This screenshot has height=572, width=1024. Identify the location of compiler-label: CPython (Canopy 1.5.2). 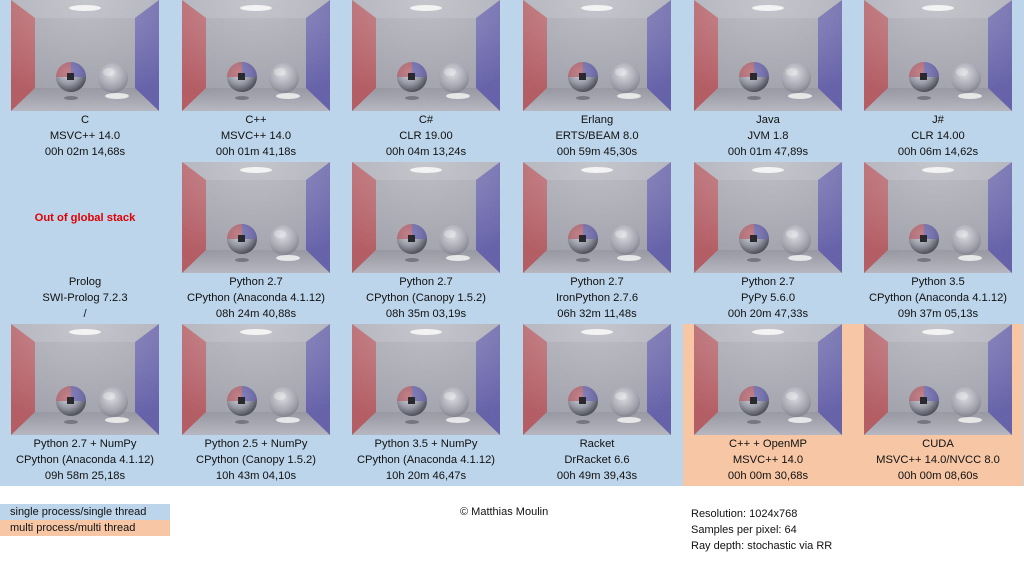
(256, 460).